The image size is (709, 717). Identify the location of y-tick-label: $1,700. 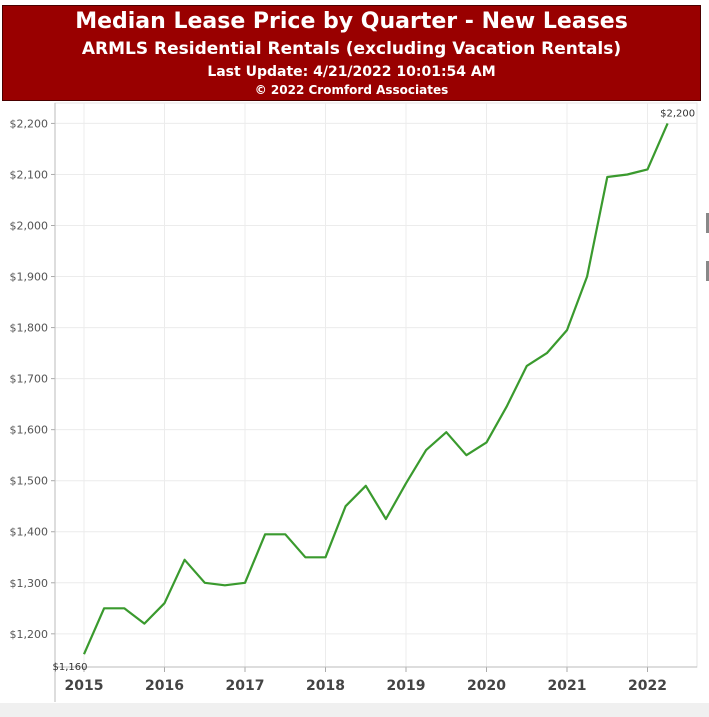
(29, 379).